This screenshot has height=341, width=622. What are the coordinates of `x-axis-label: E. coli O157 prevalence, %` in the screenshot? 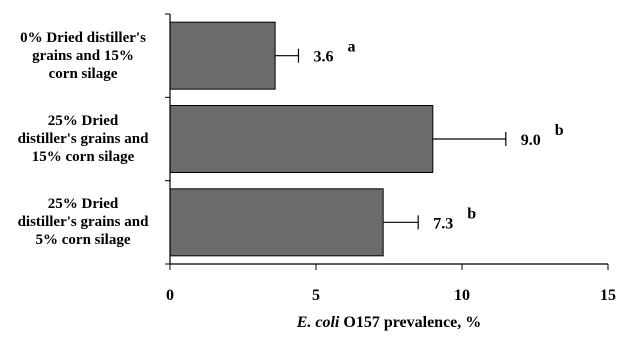 It's located at (389, 323).